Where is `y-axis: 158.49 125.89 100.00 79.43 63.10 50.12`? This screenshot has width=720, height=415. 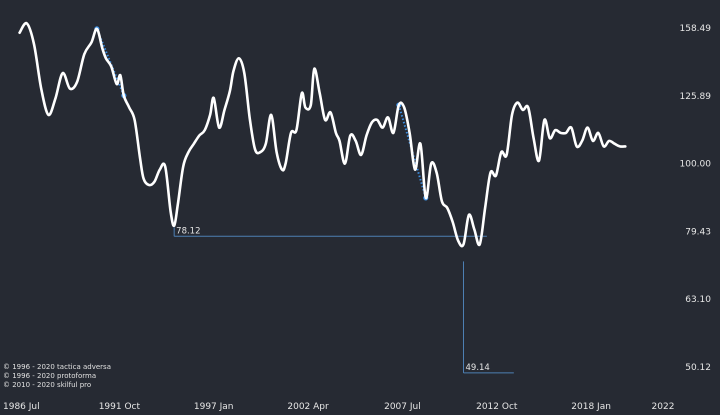
y-axis: 158.49 125.89 100.00 79.43 63.10 50.12 is located at coordinates (696, 198).